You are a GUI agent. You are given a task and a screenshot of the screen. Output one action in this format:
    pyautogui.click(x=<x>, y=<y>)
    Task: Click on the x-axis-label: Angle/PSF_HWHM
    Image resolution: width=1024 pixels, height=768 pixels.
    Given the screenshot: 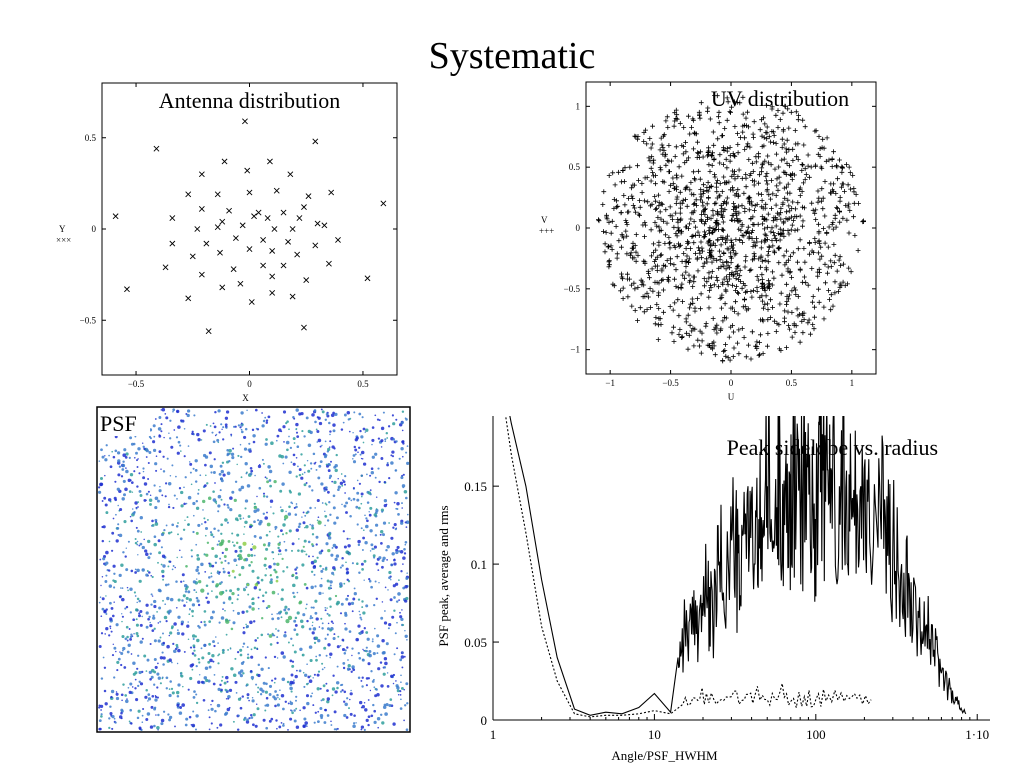 What is the action you would take?
    pyautogui.click(x=664, y=755)
    